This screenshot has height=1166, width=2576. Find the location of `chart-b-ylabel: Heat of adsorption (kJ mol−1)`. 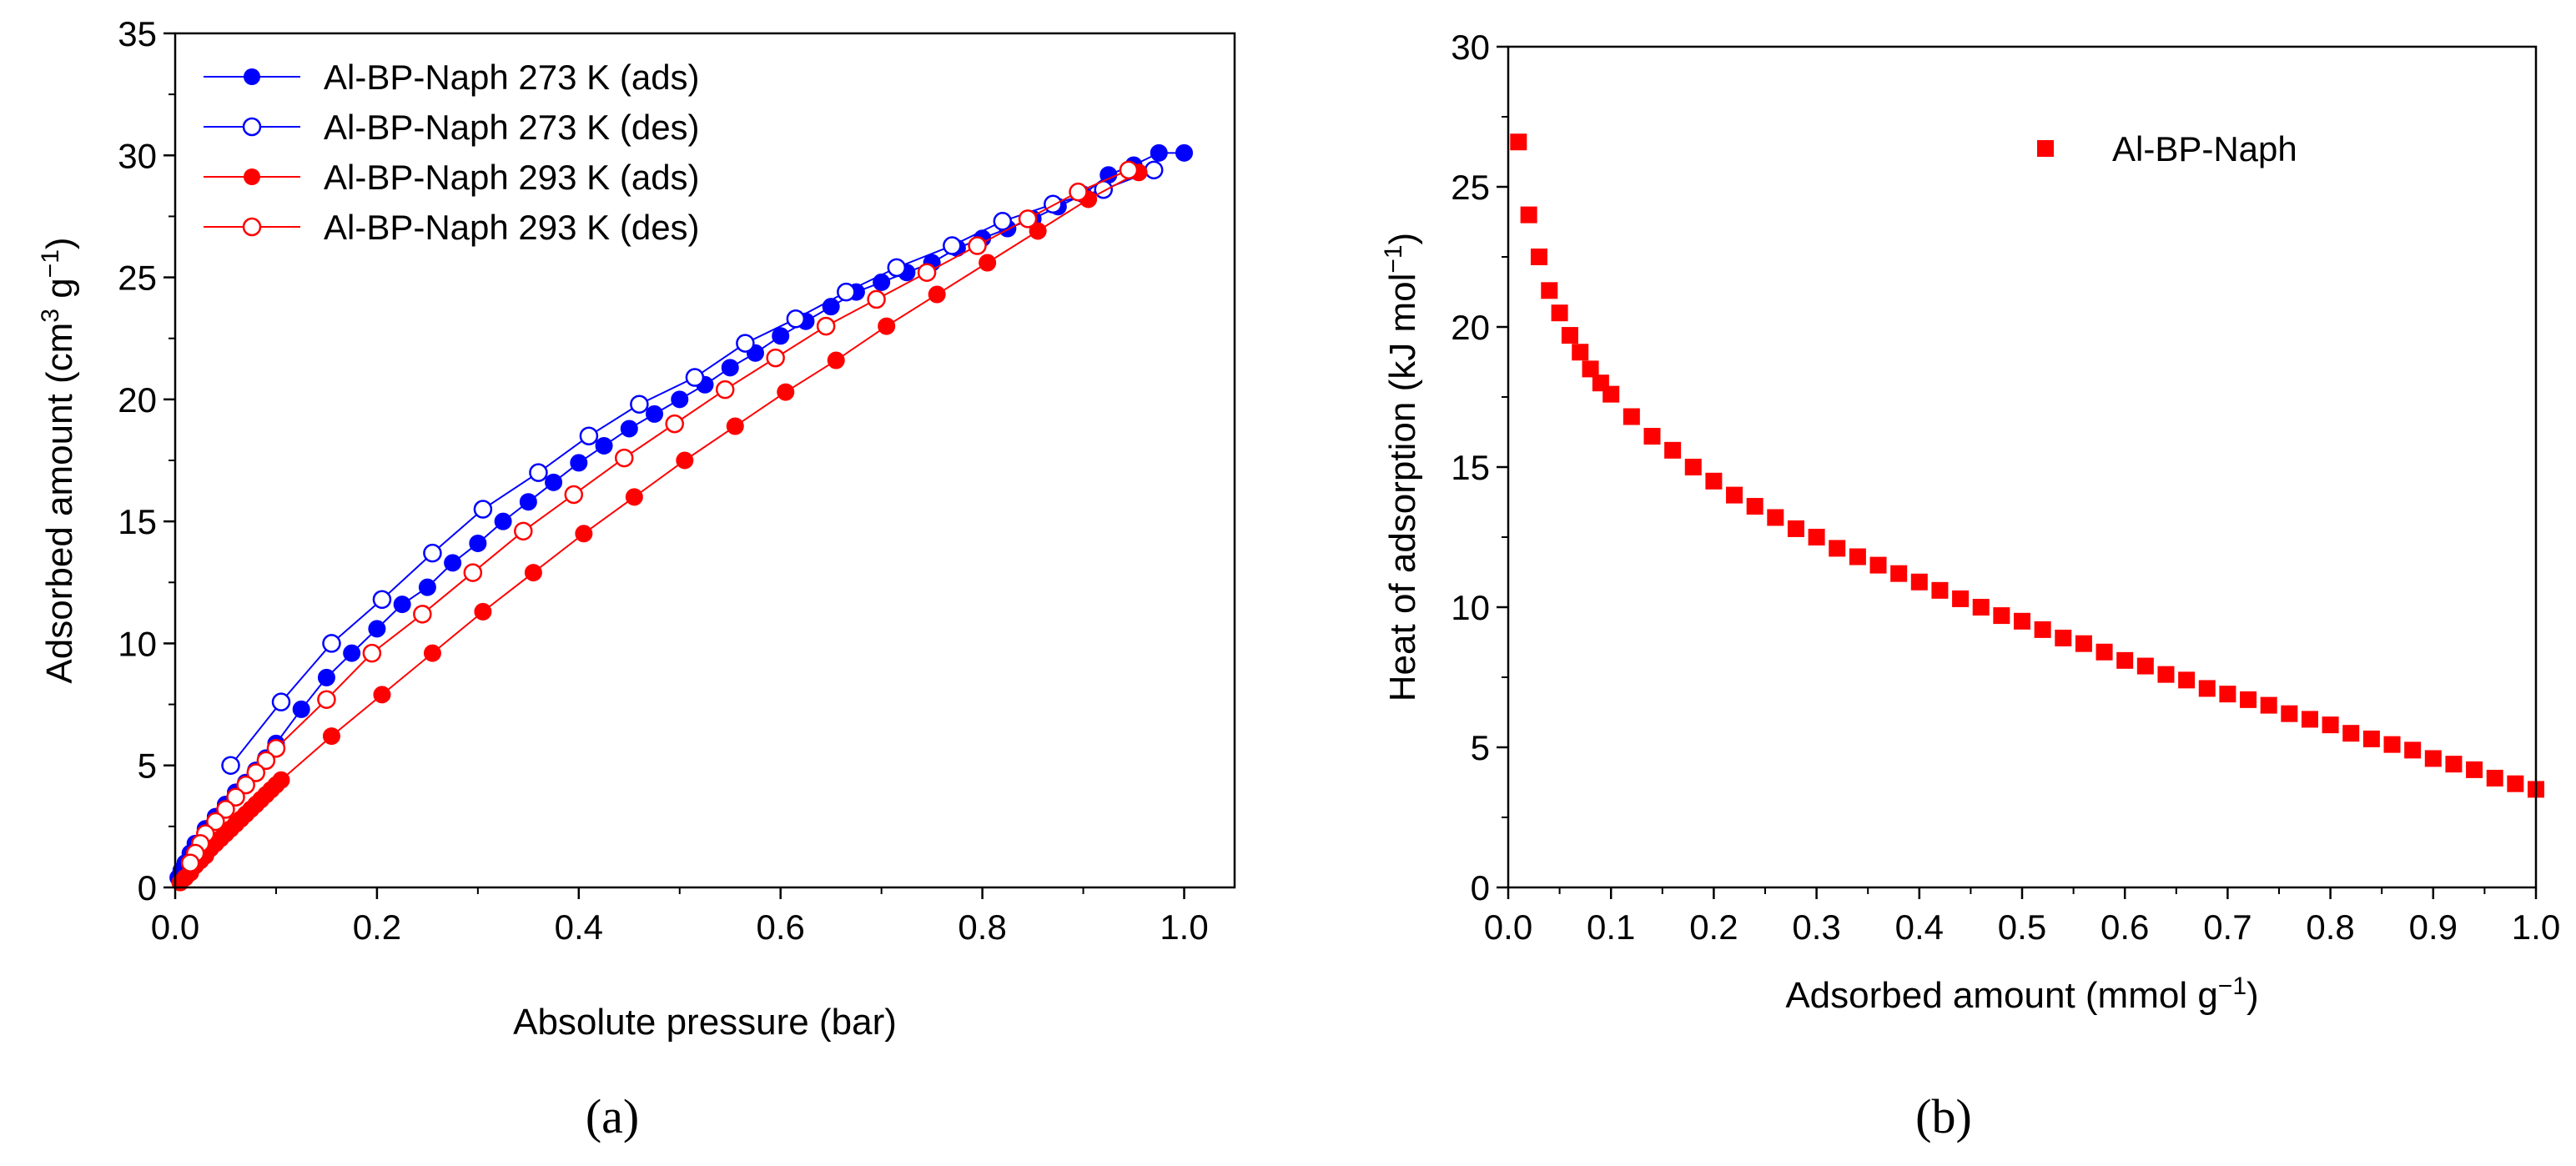

chart-b-ylabel: Heat of adsorption (kJ mol−1) is located at coordinates (1401, 467).